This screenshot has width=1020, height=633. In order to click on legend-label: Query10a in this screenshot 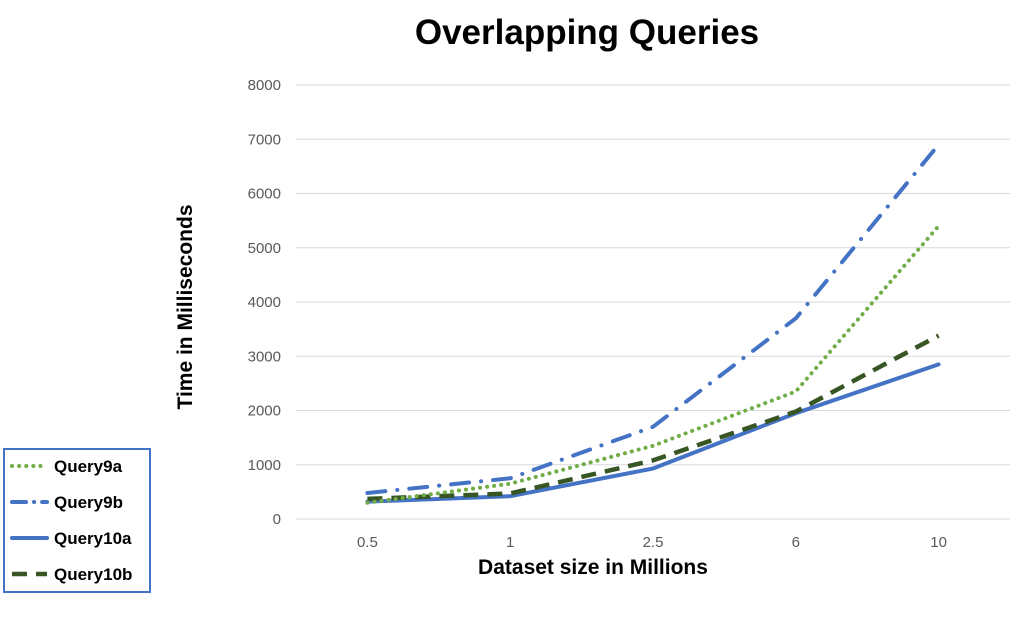, I will do `click(93, 538)`.